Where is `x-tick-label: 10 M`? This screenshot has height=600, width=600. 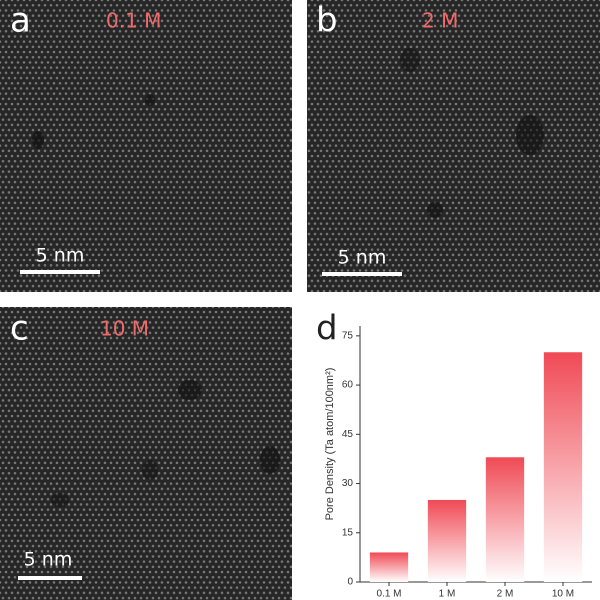 x-tick-label: 10 M is located at coordinates (563, 594).